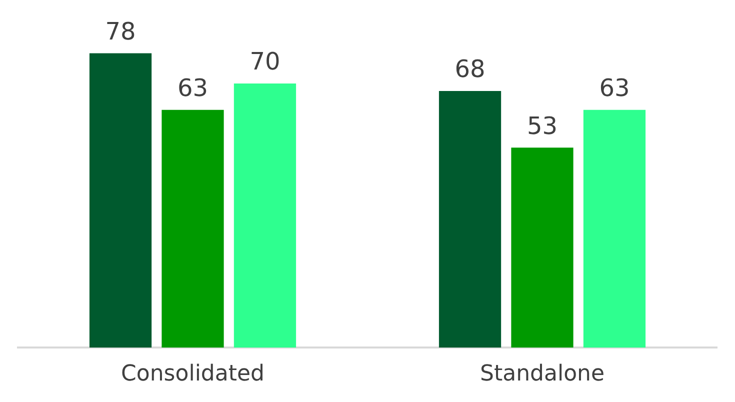  What do you see at coordinates (542, 126) in the screenshot?
I see `data-label: 53` at bounding box center [542, 126].